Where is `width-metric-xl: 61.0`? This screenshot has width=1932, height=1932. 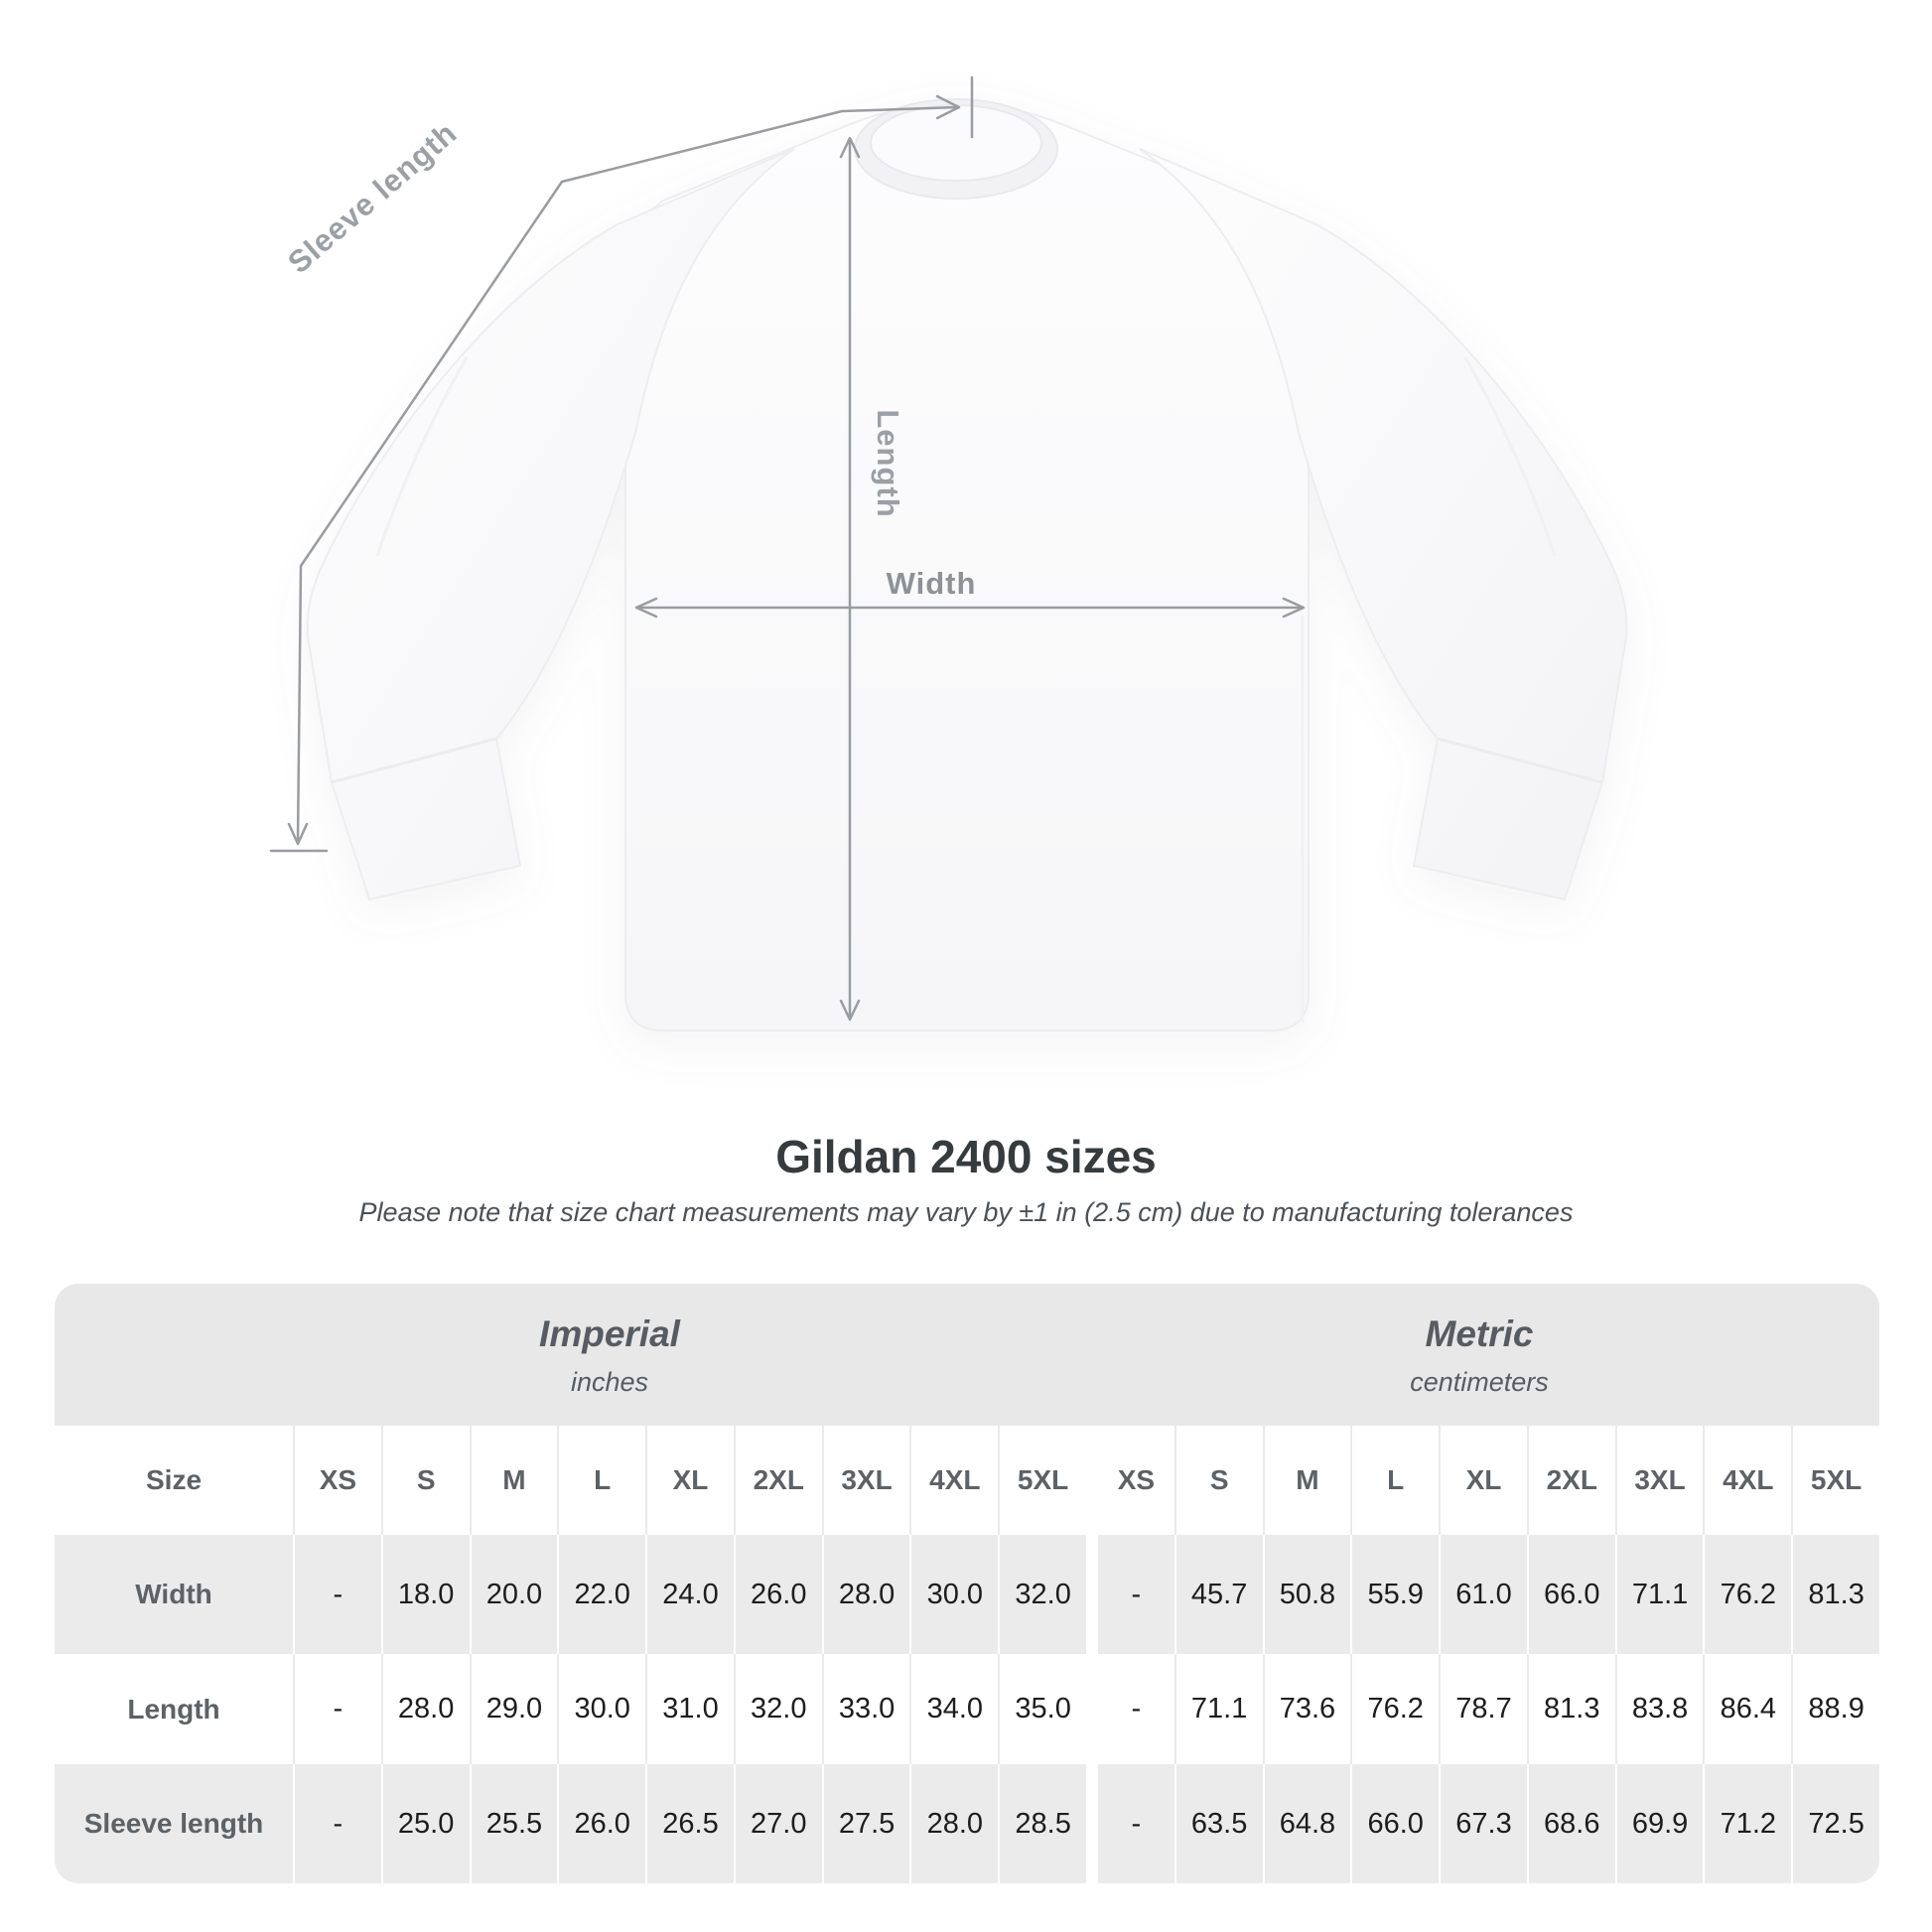 width-metric-xl: 61.0 is located at coordinates (1483, 1594).